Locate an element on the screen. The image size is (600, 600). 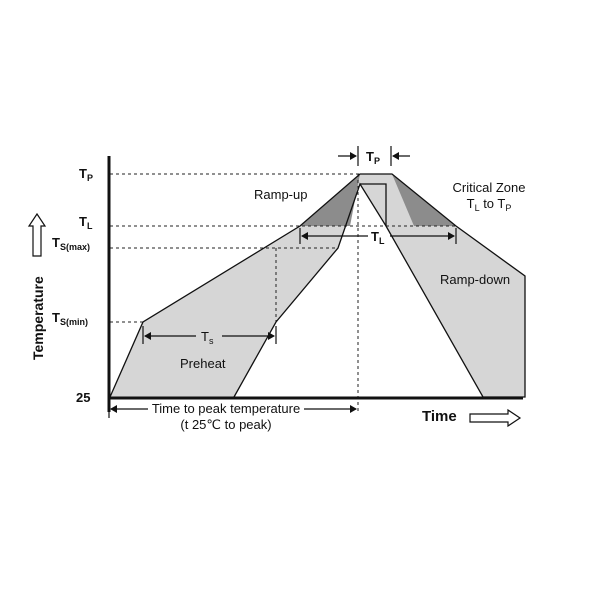
tp-left-arrowhead-icon is located at coordinates (353, 156).